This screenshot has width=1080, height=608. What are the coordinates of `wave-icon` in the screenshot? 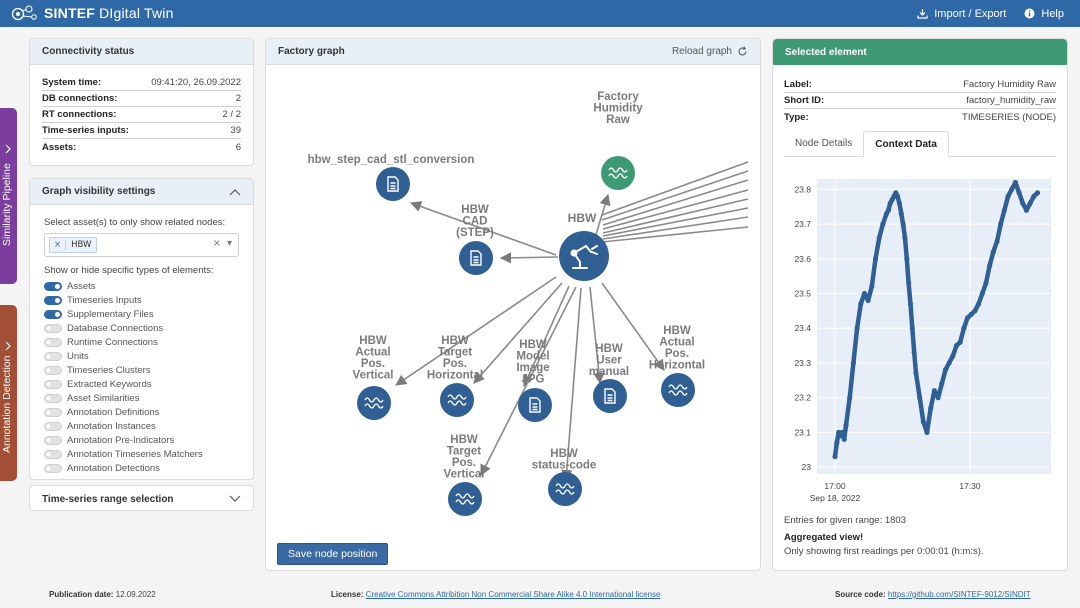 It's located at (465, 499).